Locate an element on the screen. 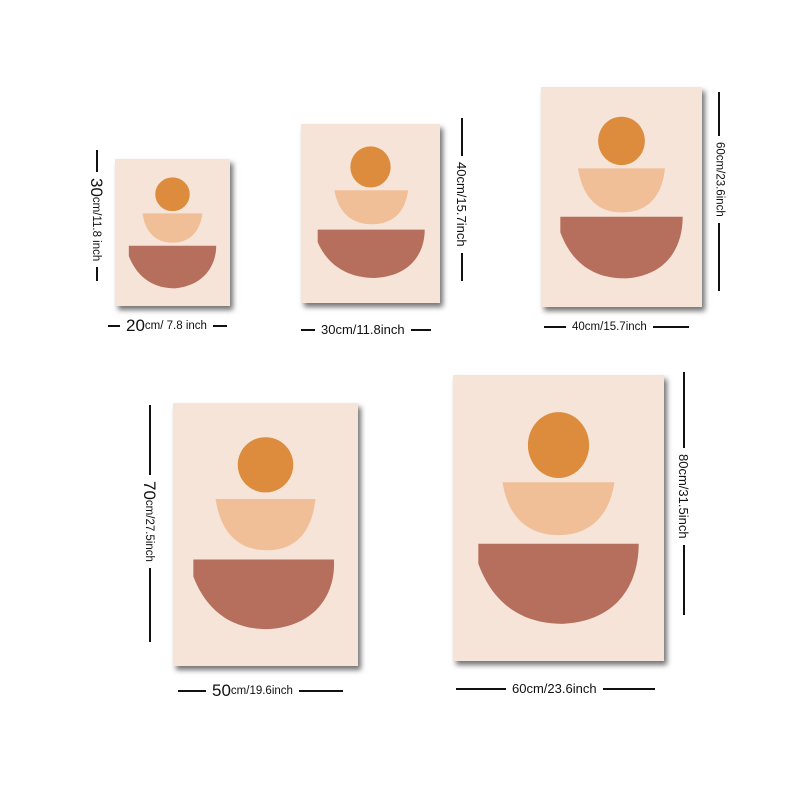 The height and width of the screenshot is (800, 800). width-label-20x30: 20 cm/ 7.8 inch is located at coordinates (167, 326).